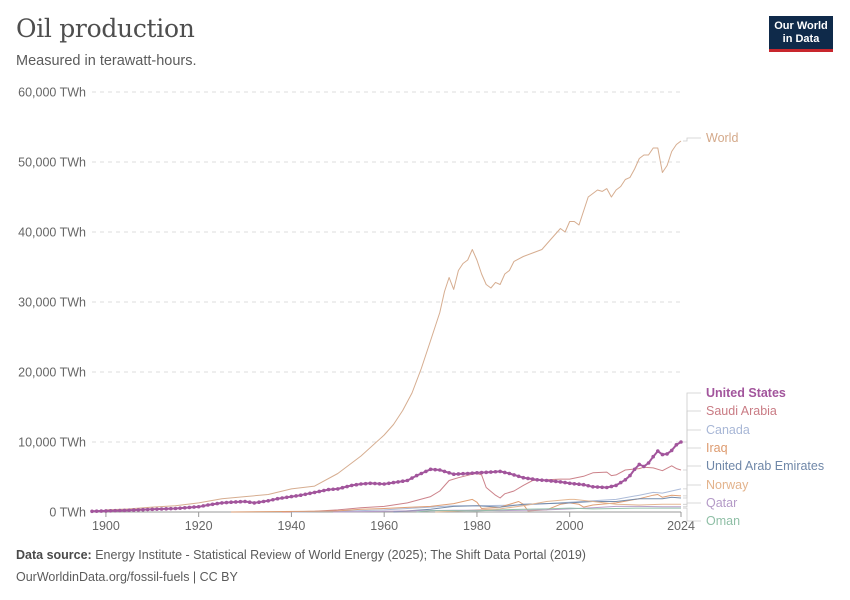 The height and width of the screenshot is (600, 850). Describe the element at coordinates (52, 233) in the screenshot. I see `y-tick-label: 40,000 TWh` at that location.